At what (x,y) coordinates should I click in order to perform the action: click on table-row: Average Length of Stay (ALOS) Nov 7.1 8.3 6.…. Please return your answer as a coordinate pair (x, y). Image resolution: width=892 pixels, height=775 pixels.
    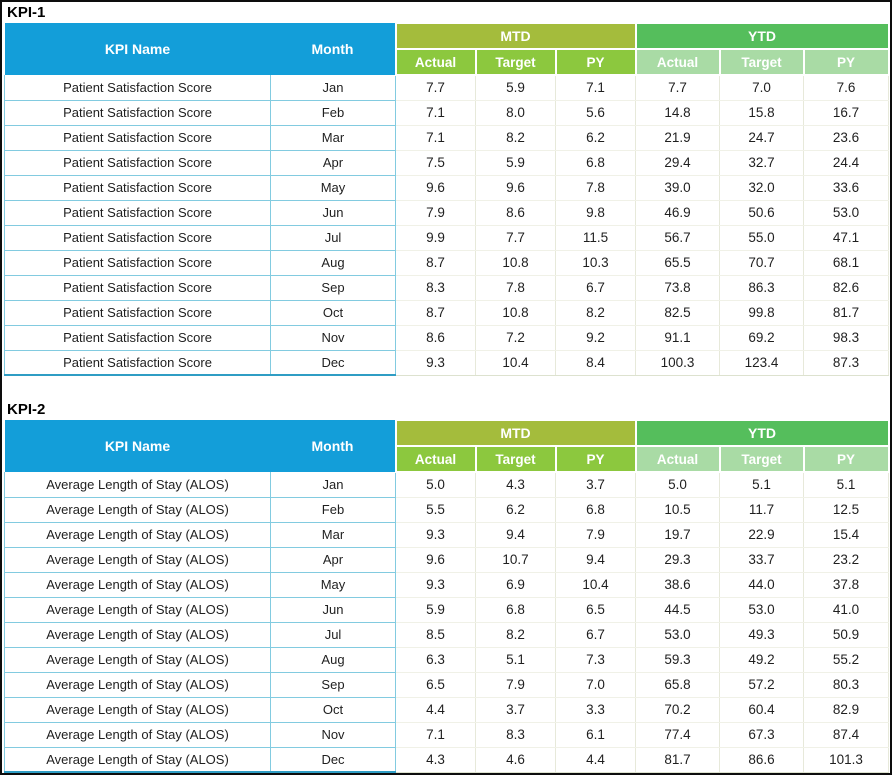
    Looking at the image, I should click on (447, 734).